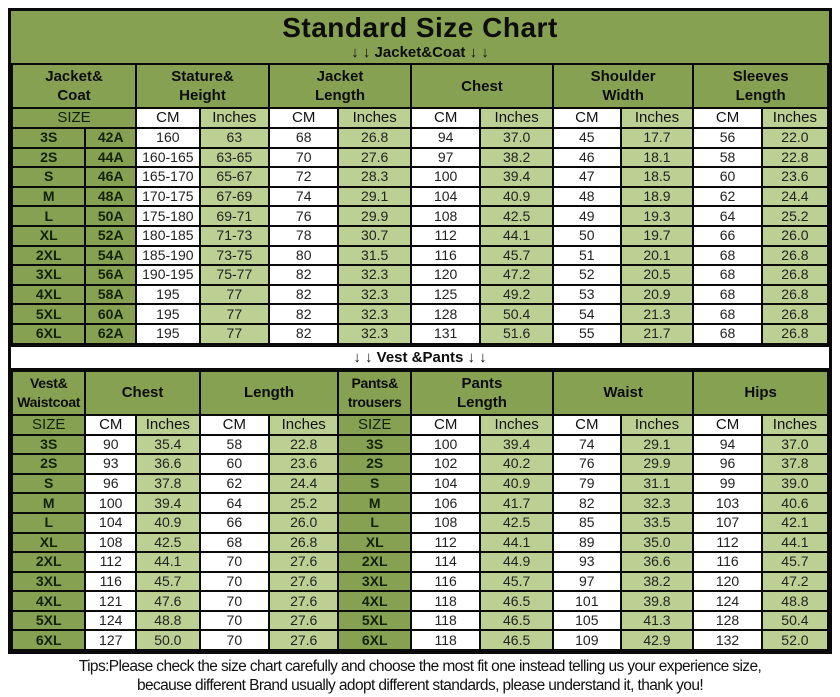  What do you see at coordinates (168, 177) in the screenshot?
I see `cm-value-cell: 165-170` at bounding box center [168, 177].